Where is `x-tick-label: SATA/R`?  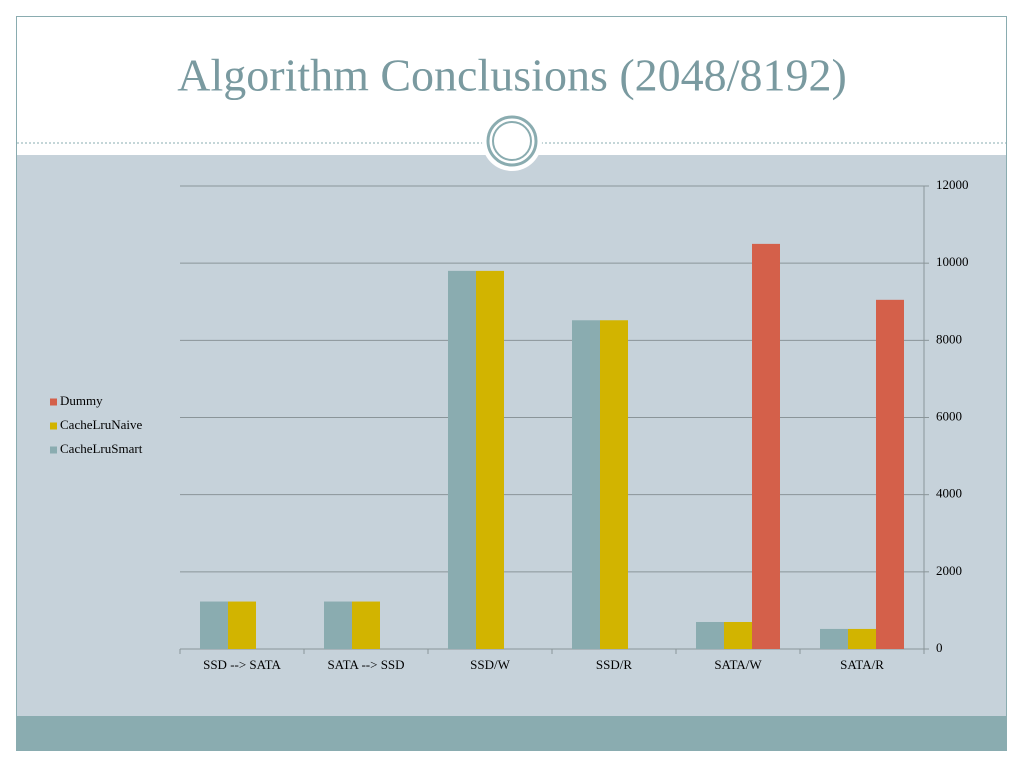 x-tick-label: SATA/R is located at coordinates (862, 664).